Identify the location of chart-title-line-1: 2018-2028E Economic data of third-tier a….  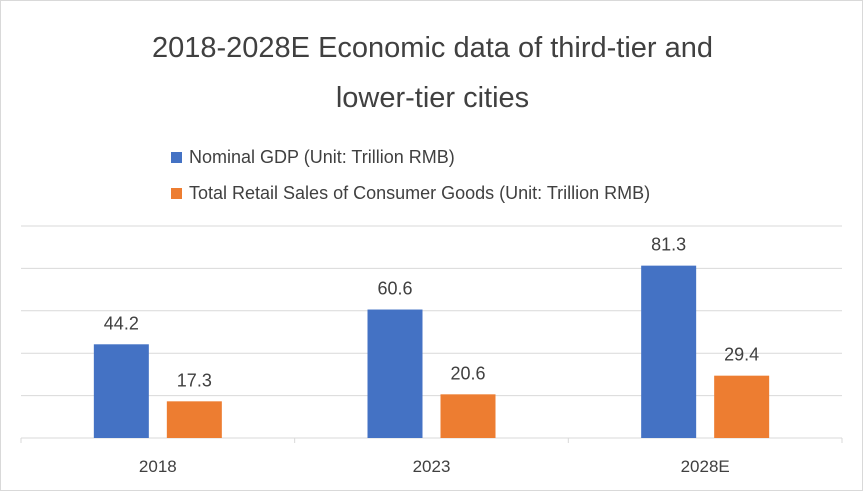
(432, 48).